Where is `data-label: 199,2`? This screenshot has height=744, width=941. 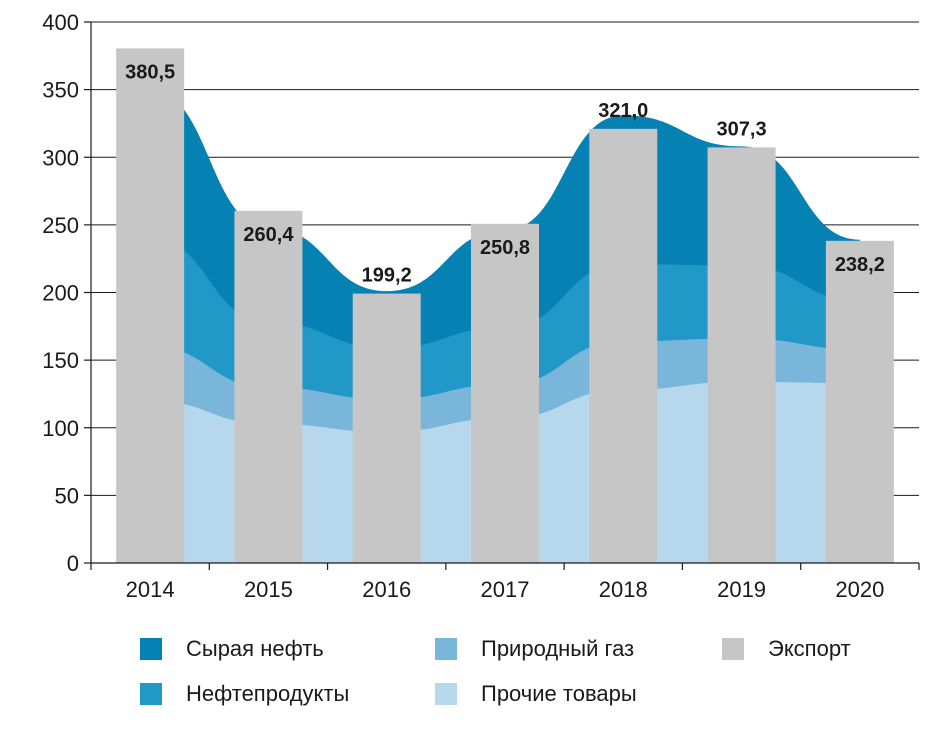
data-label: 199,2 is located at coordinates (387, 276).